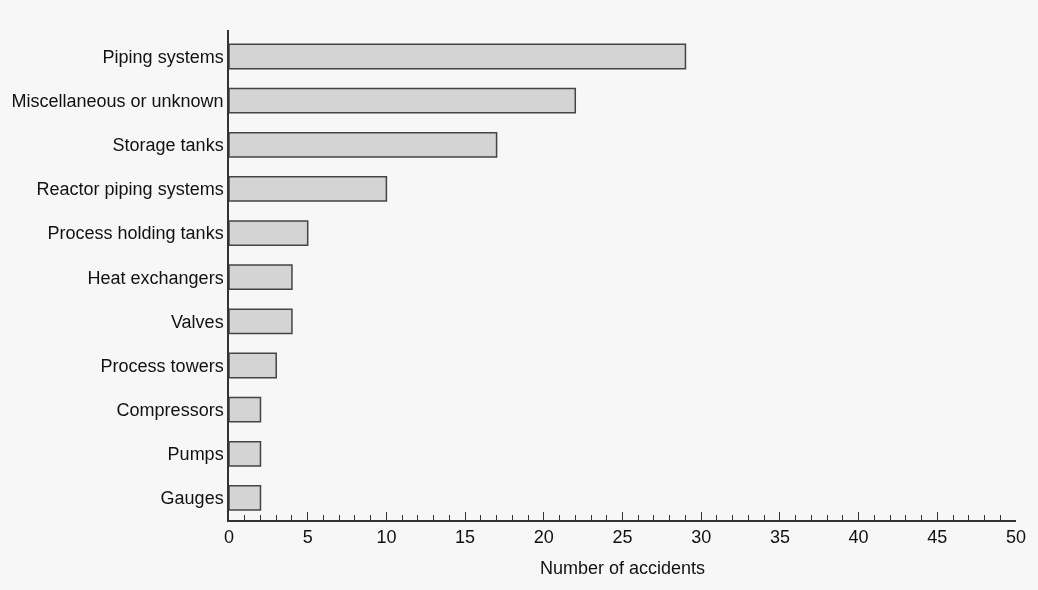  What do you see at coordinates (307, 537) in the screenshot?
I see `x-tick-label: 5` at bounding box center [307, 537].